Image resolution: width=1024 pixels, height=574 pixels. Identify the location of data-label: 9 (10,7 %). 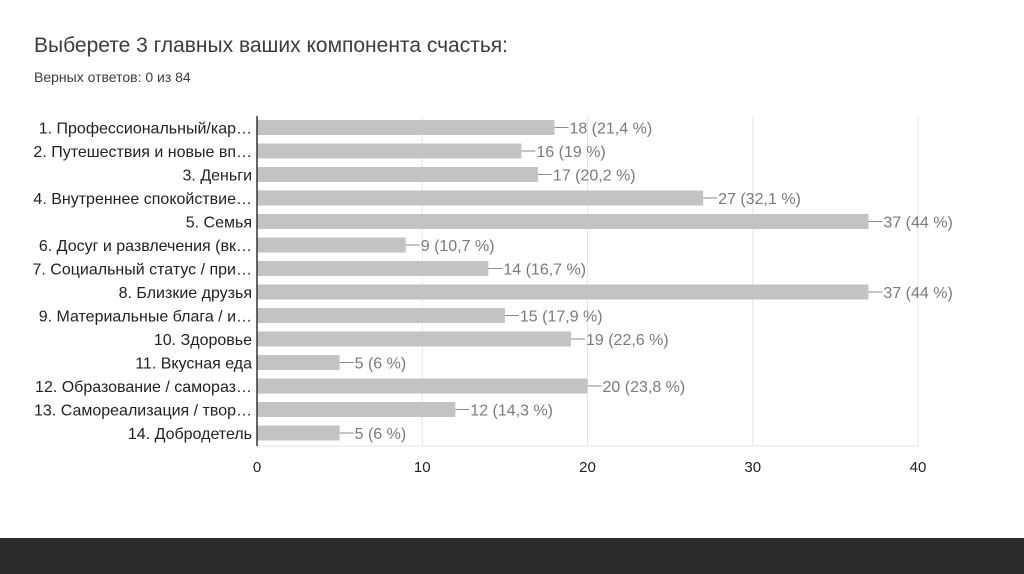
(458, 246).